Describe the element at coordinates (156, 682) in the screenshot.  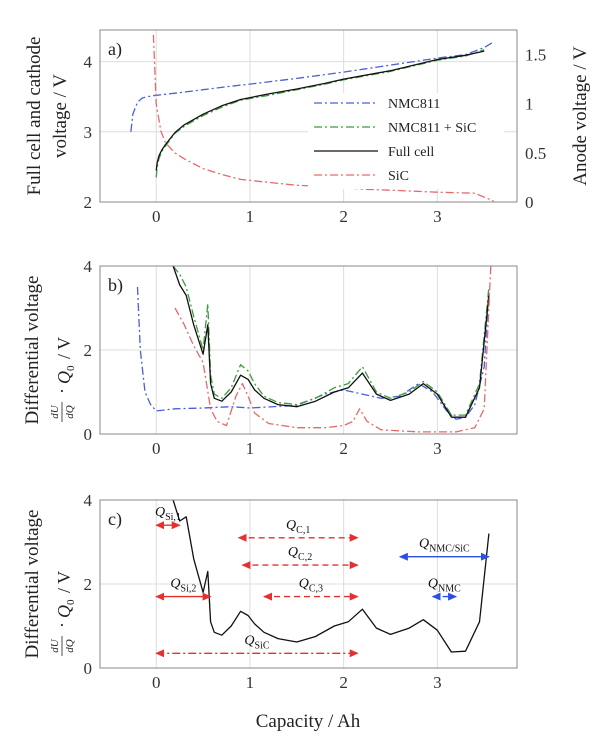
I see `panel-c-x-tick-label: 0` at that location.